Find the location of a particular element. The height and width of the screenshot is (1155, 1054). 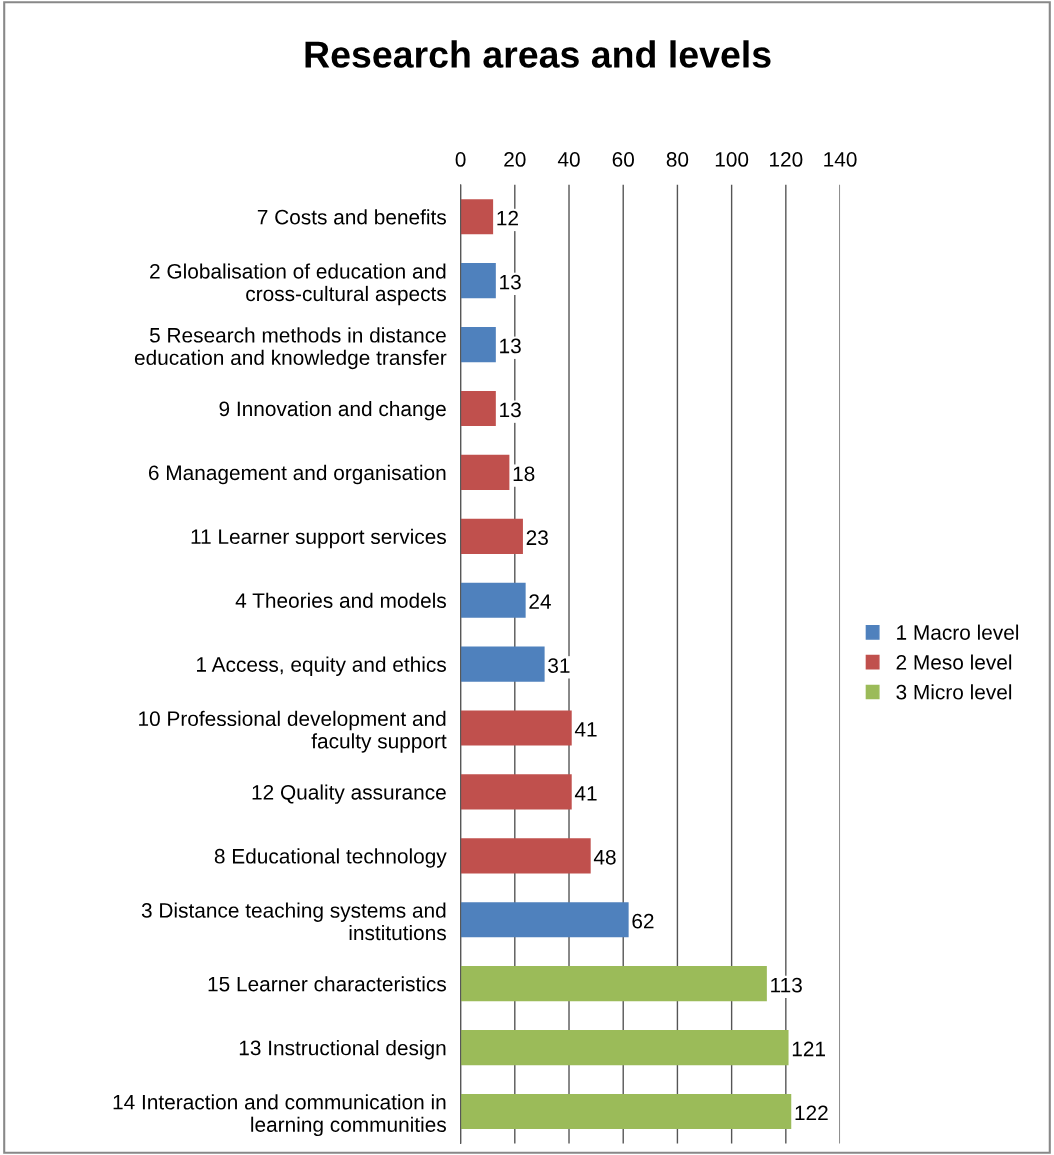

y-tick-label: 14 Interaction and communication in learning communities is located at coordinates (279, 1115).